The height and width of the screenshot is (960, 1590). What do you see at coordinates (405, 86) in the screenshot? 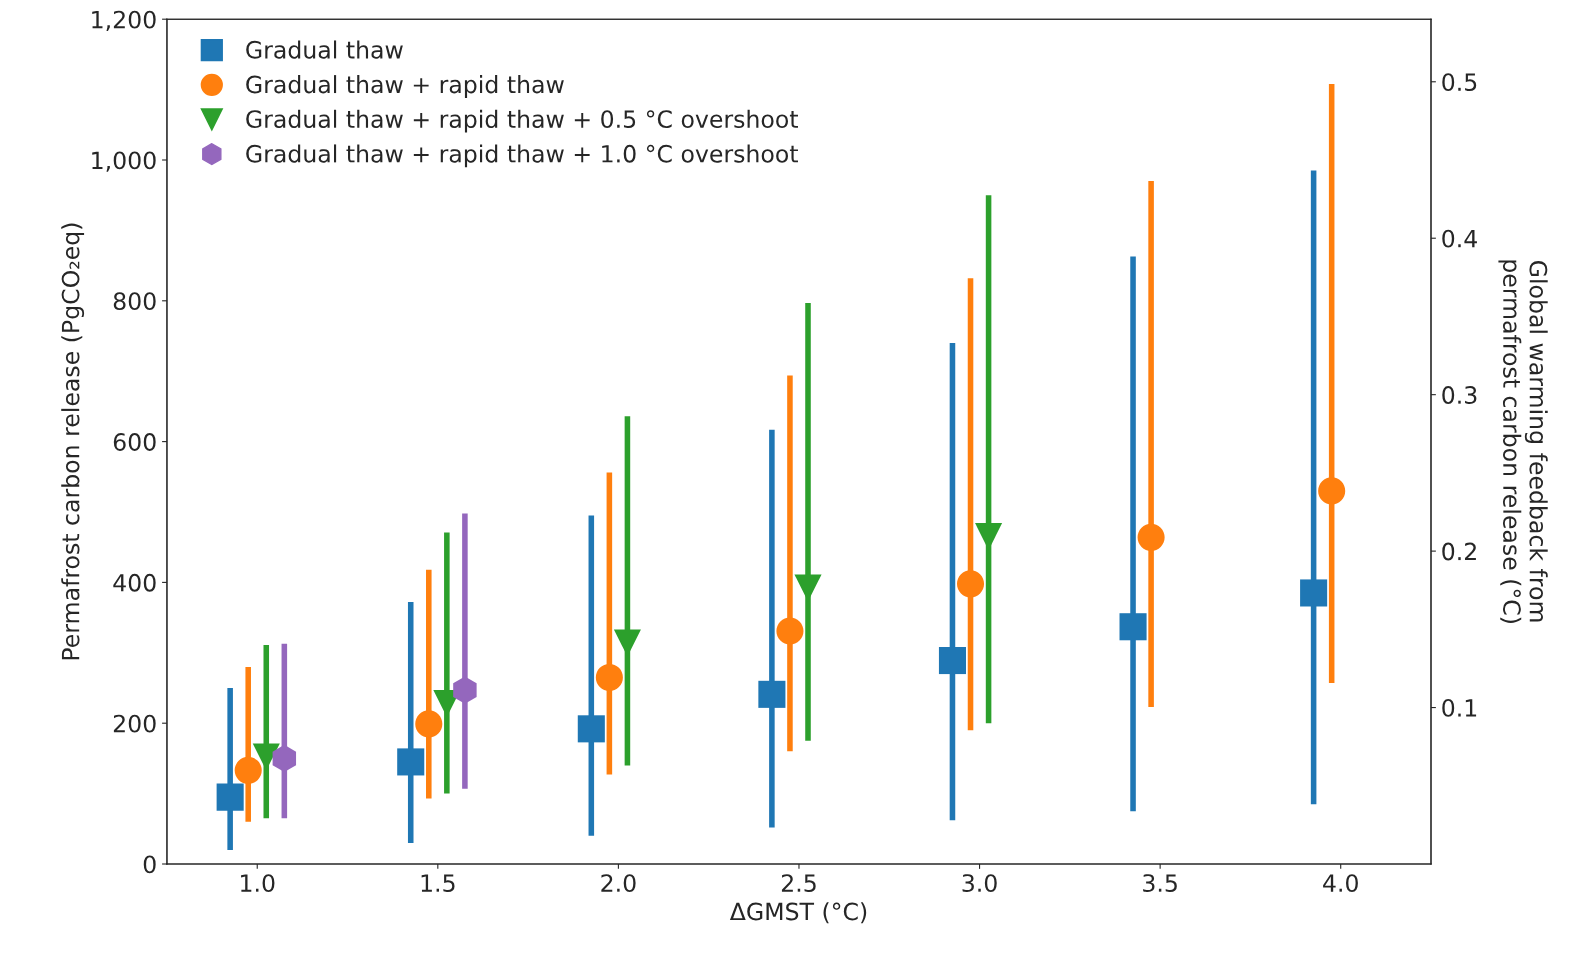
I see `legend-label: Gradual thaw + rapid thaw` at bounding box center [405, 86].